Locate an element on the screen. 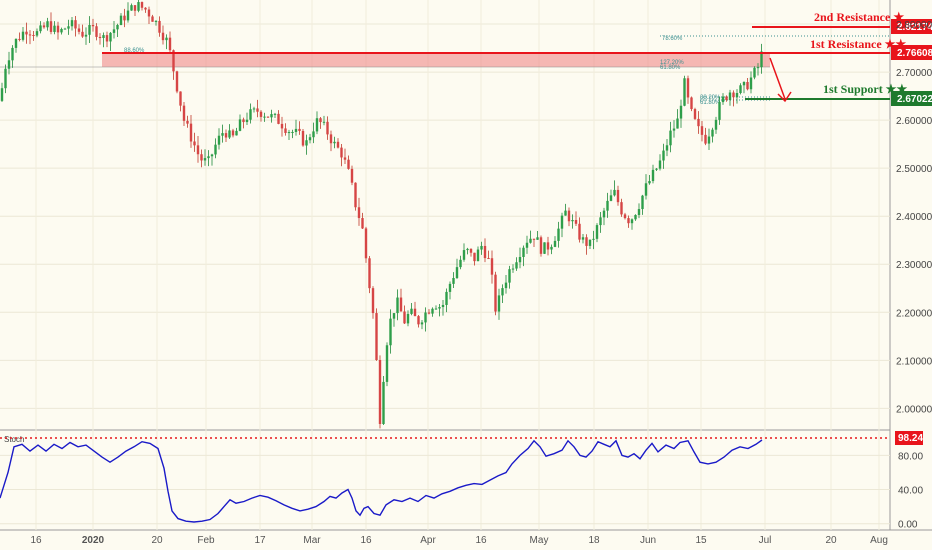 Image resolution: width=932 pixels, height=550 pixels. date-tick-label: 2020 is located at coordinates (93, 540).